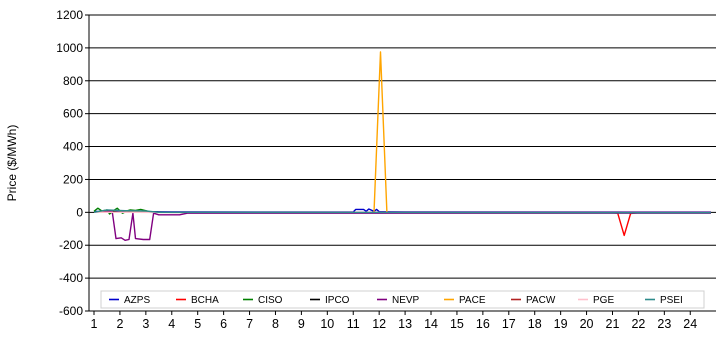 This screenshot has height=340, width=717. Describe the element at coordinates (301, 324) in the screenshot. I see `x-tick-label: 9` at that location.